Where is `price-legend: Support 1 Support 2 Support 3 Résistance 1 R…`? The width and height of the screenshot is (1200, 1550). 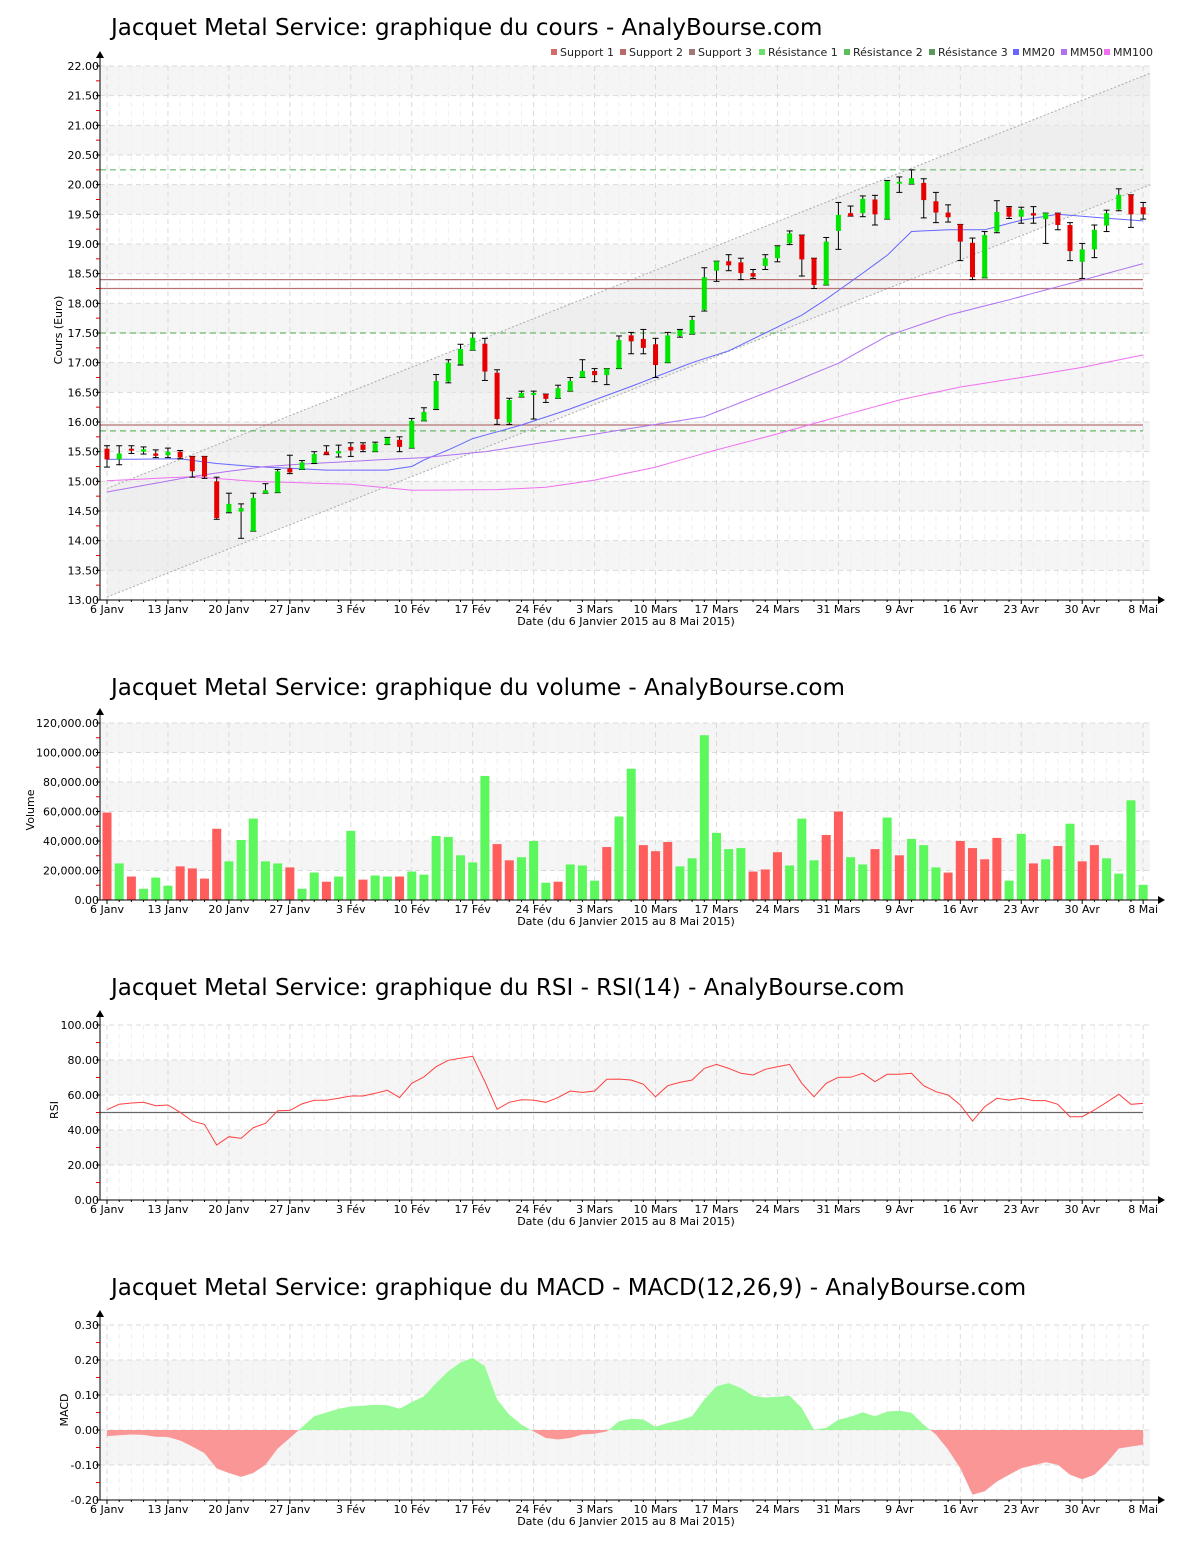
price-legend: Support 1 Support 2 Support 3 Résistance 1 R… is located at coordinates (852, 52).